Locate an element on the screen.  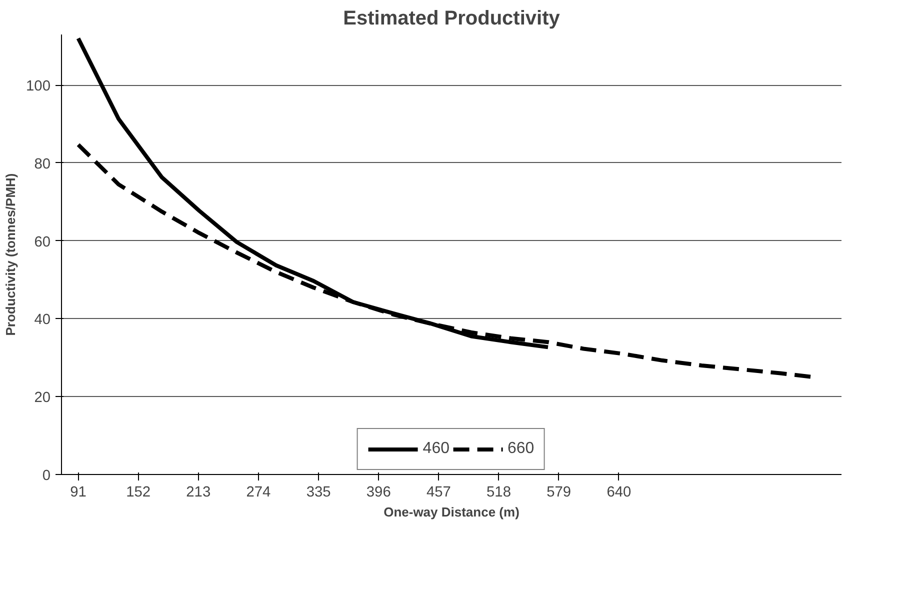
chart-title: Estimated Productivity is located at coordinates (452, 19).